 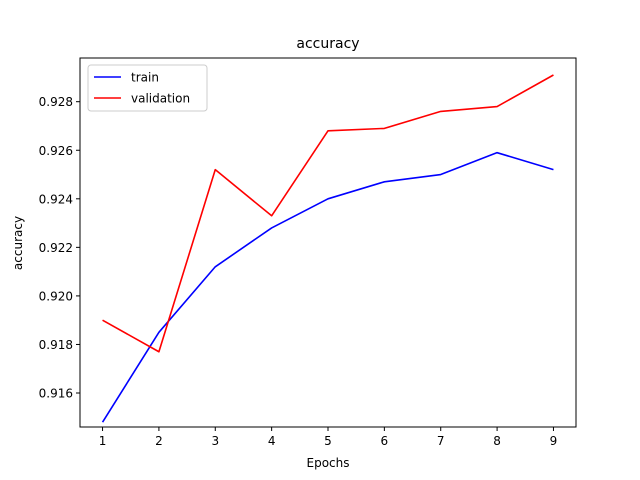 I want to click on x-tick-label: 3, so click(x=215, y=441).